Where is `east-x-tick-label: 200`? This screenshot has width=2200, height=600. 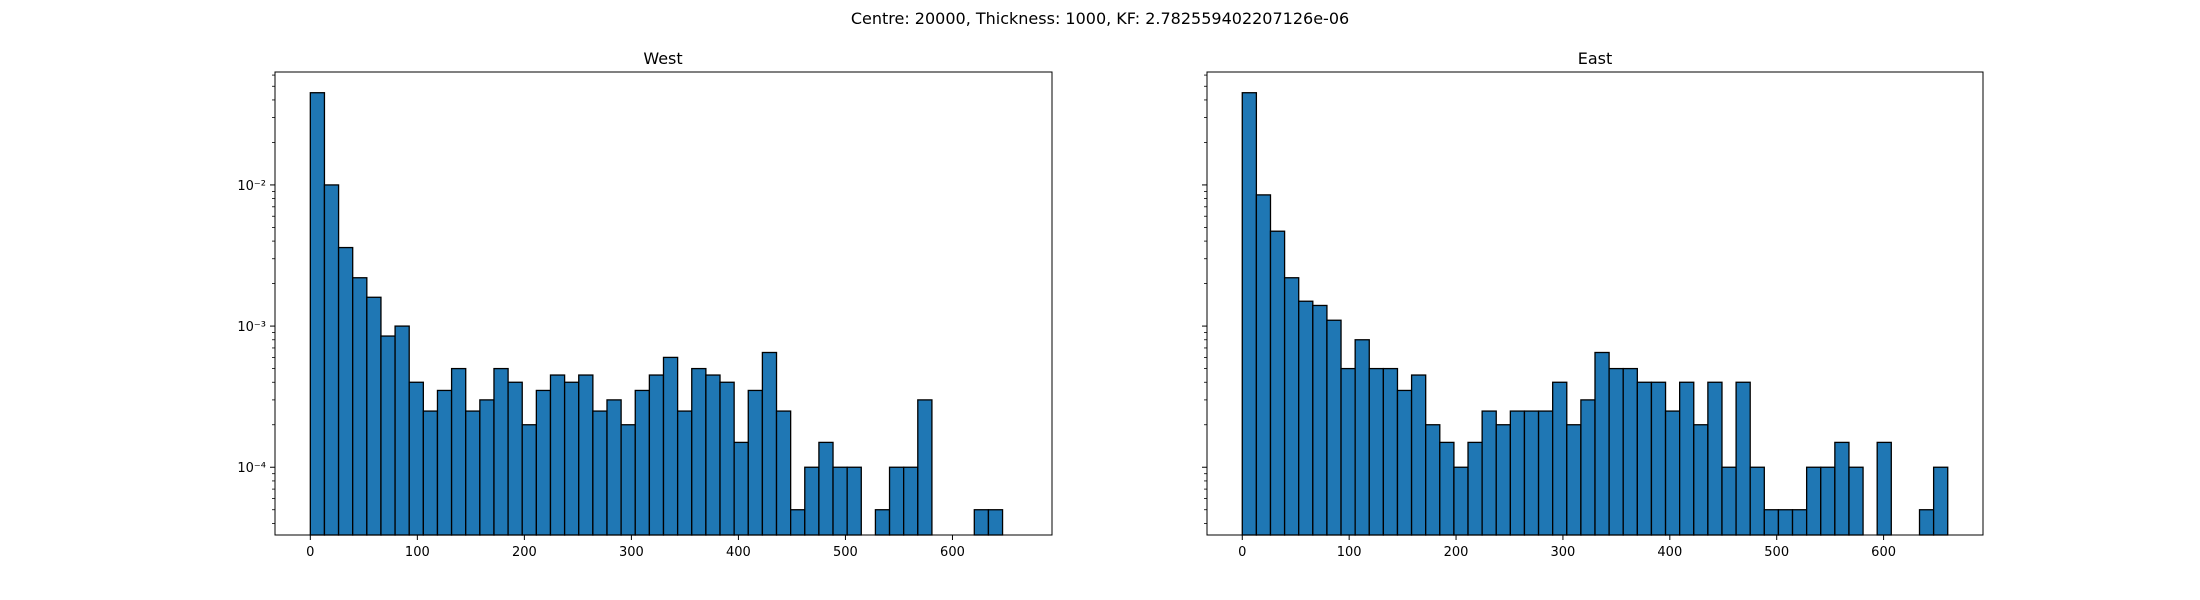
east-x-tick-label: 200 is located at coordinates (1456, 552).